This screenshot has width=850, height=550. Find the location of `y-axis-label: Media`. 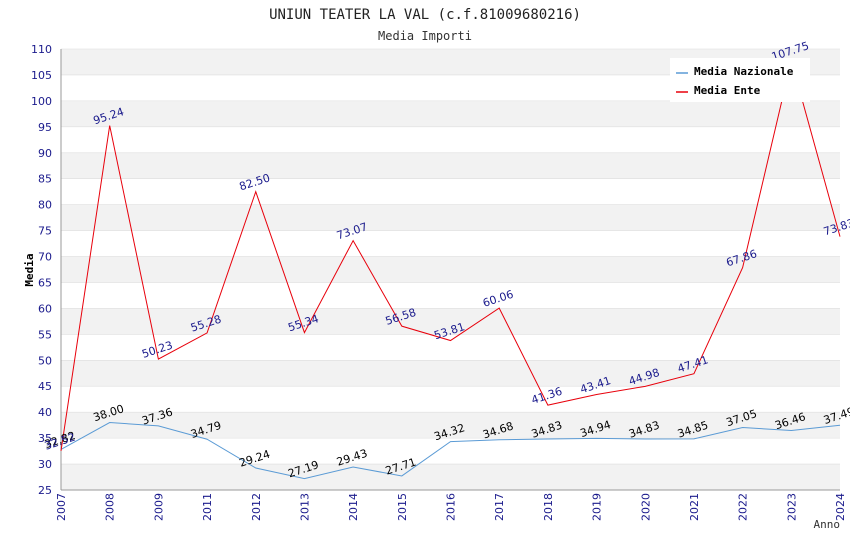

y-axis-label: Media is located at coordinates (29, 269).